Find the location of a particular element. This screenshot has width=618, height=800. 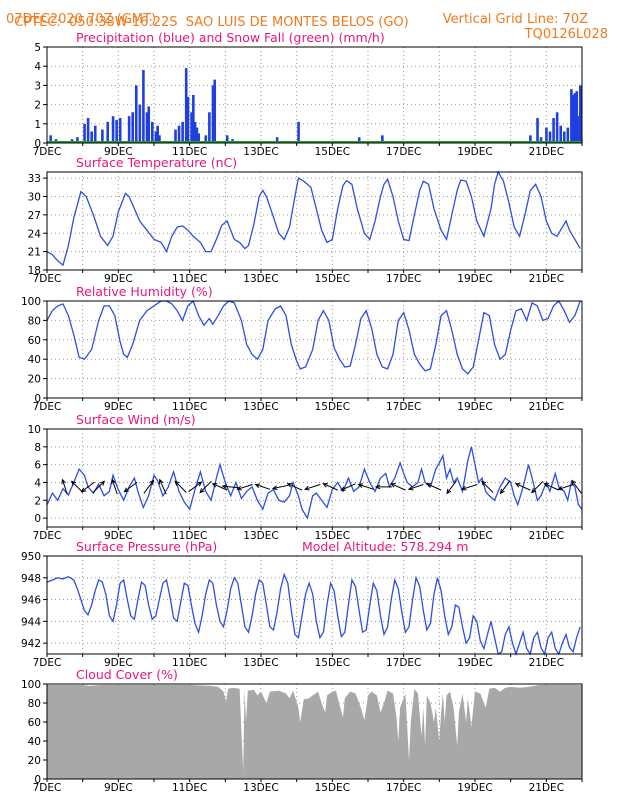

wind-y-tick-label: 8 is located at coordinates (37, 448).